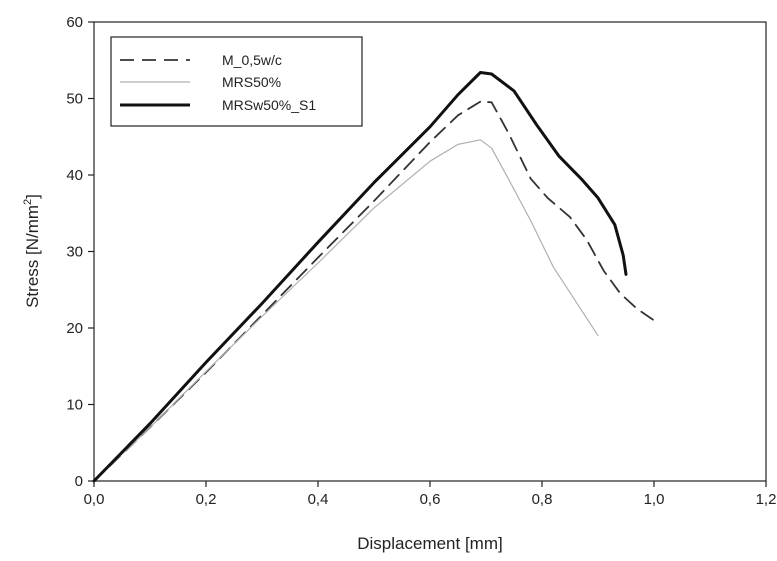  Describe the element at coordinates (94, 499) in the screenshot. I see `x-tick-label: 0,0` at that location.